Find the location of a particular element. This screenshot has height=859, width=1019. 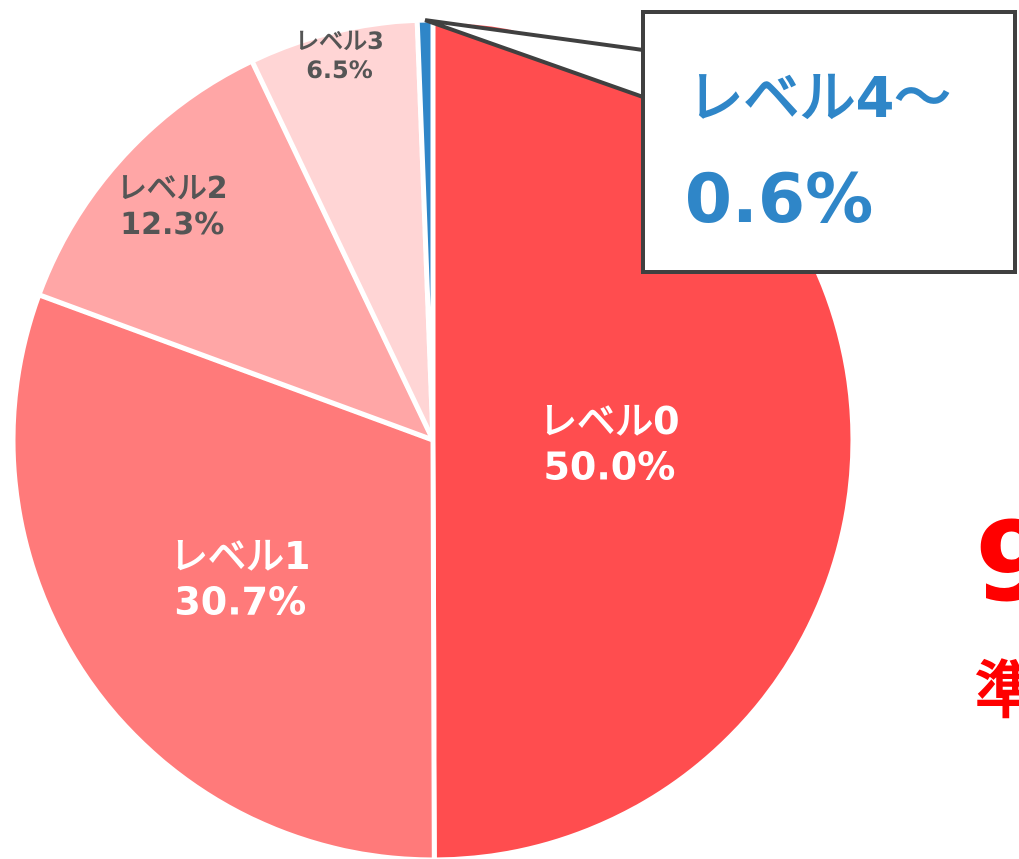

overflow-small-text: 準 is located at coordinates (997, 690).